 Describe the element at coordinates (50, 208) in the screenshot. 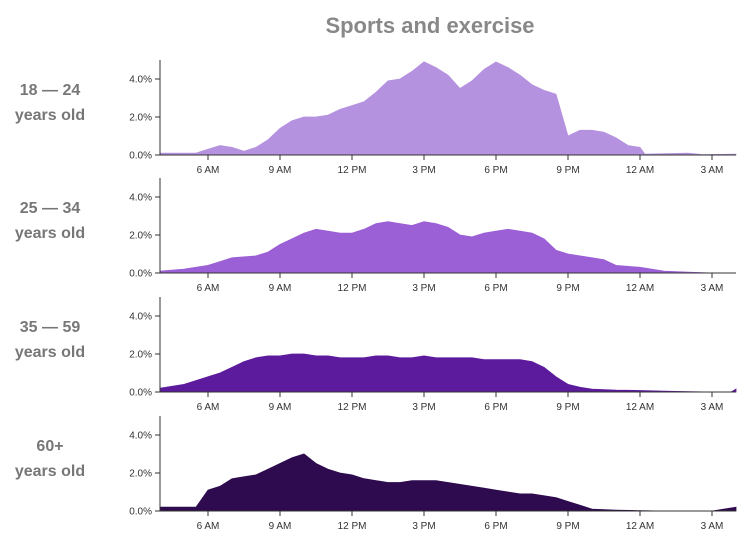

I see `row-label-line1: 25 — 34` at that location.